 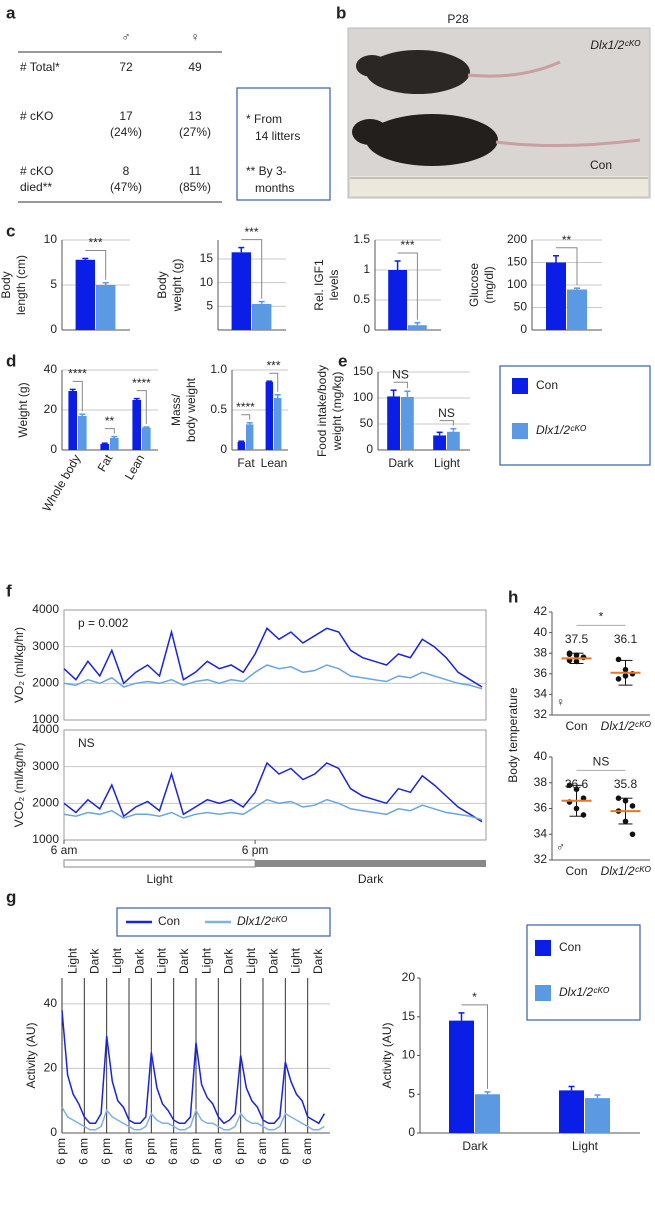 I want to click on photo-title: P28, so click(x=458, y=19).